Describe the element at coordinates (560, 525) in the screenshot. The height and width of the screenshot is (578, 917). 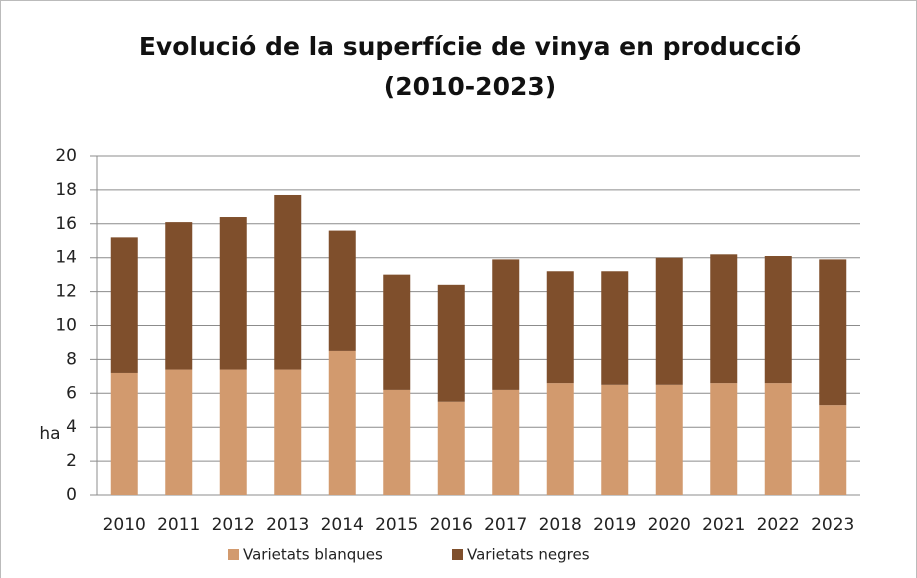
I see `x-tick-label: 2018` at that location.